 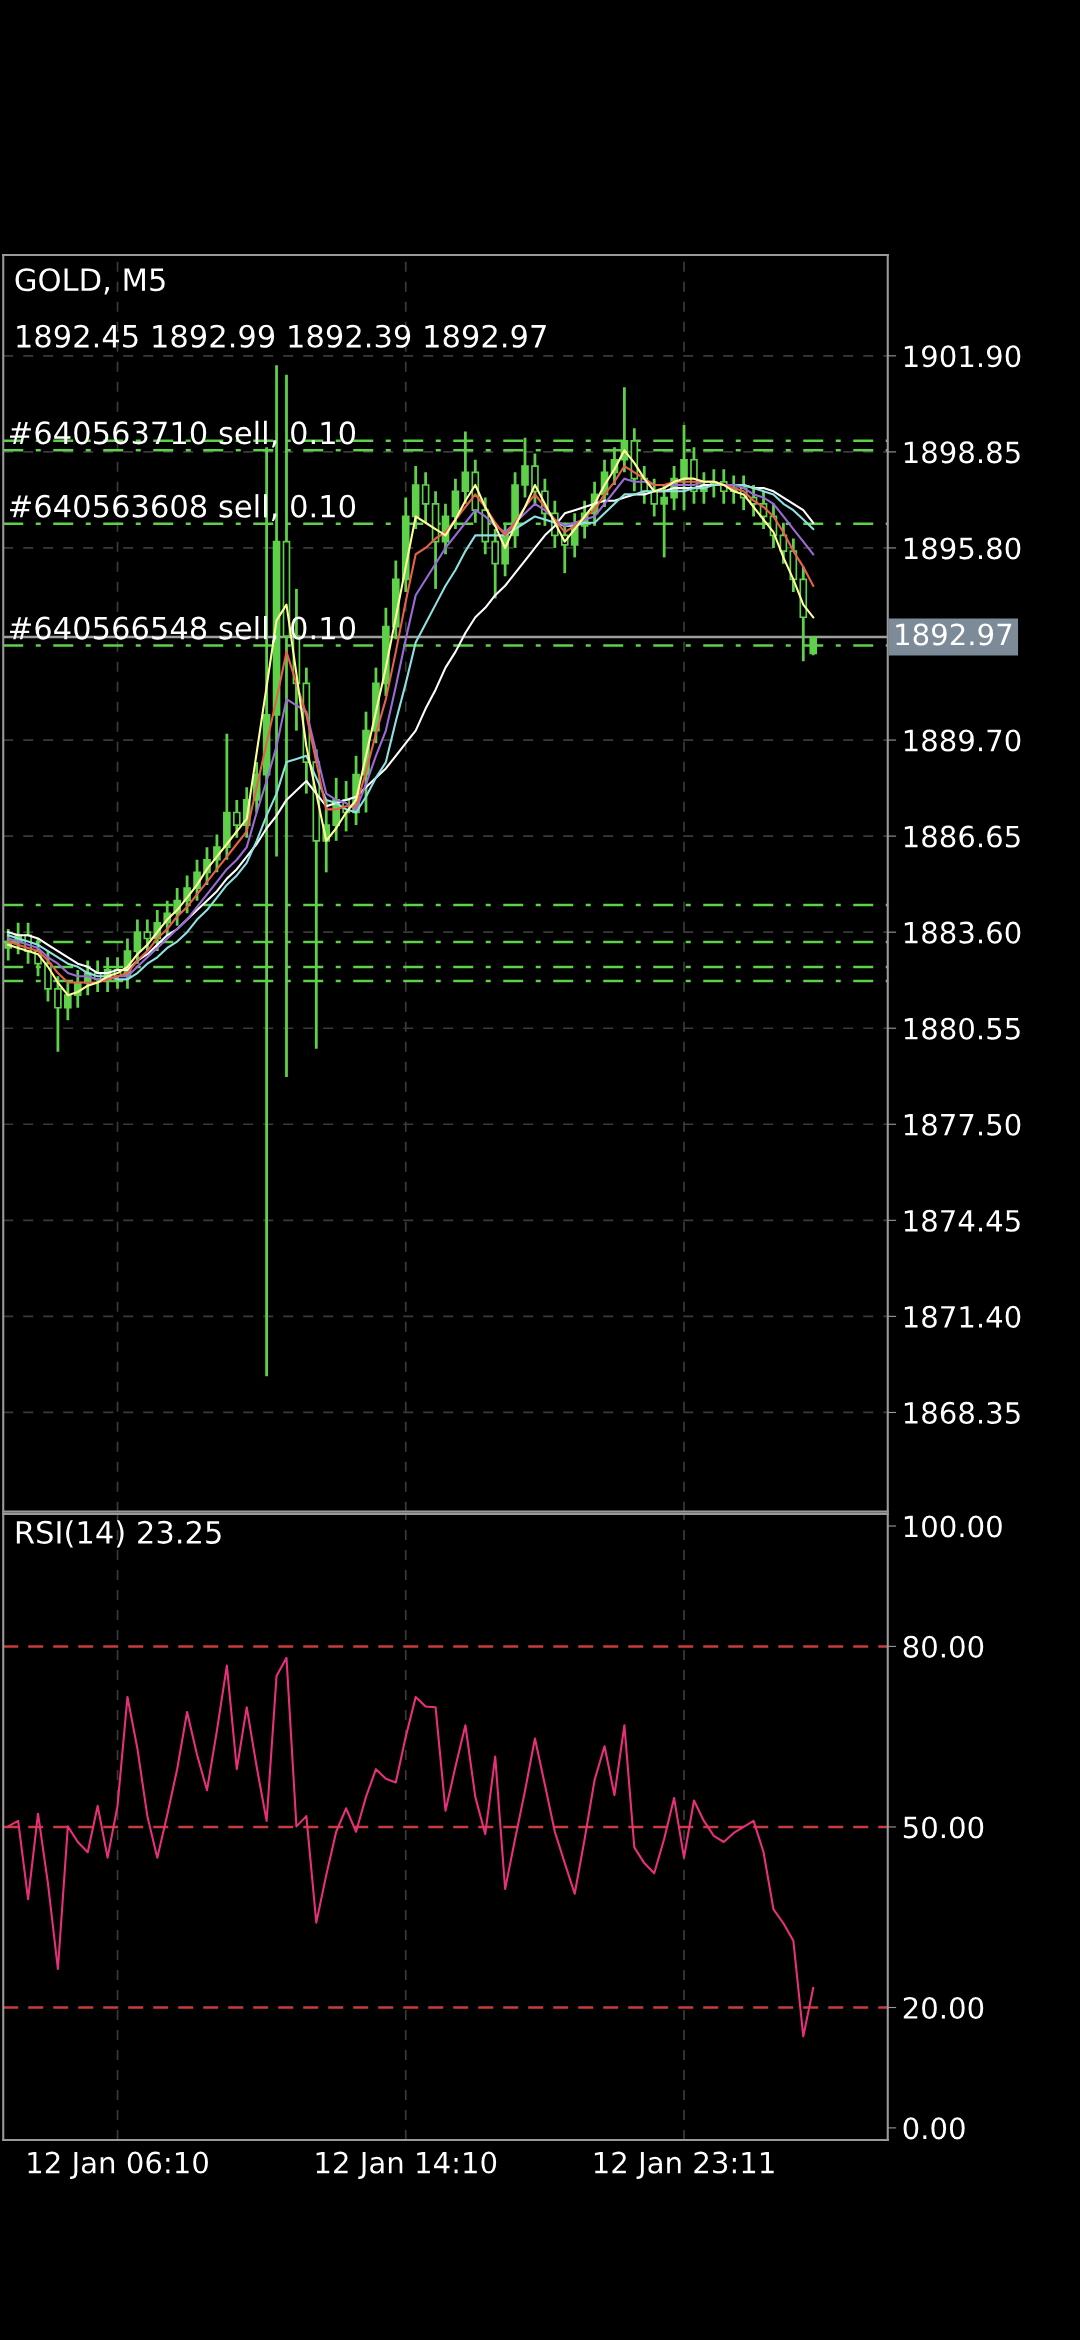 What do you see at coordinates (684, 2165) in the screenshot?
I see `x-tick-label: 12 Jan 23:11` at bounding box center [684, 2165].